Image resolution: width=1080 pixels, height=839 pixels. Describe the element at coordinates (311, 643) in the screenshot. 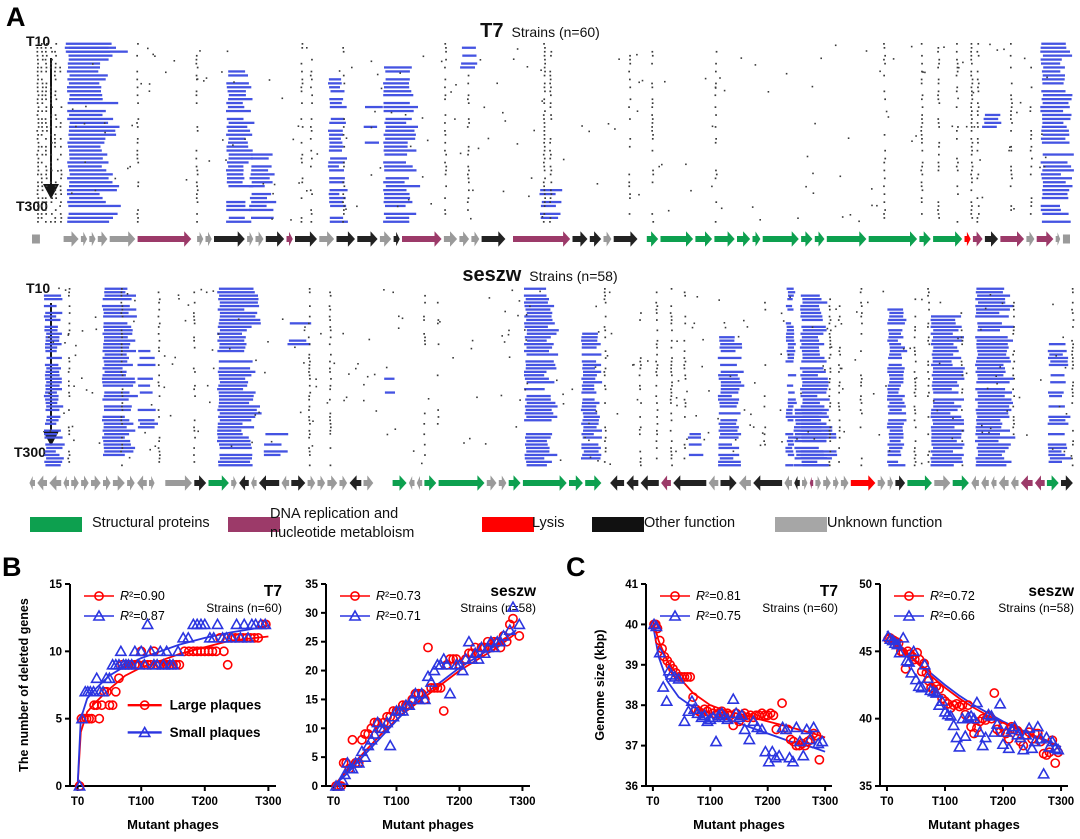

I see `svg-text: 25` at that location.